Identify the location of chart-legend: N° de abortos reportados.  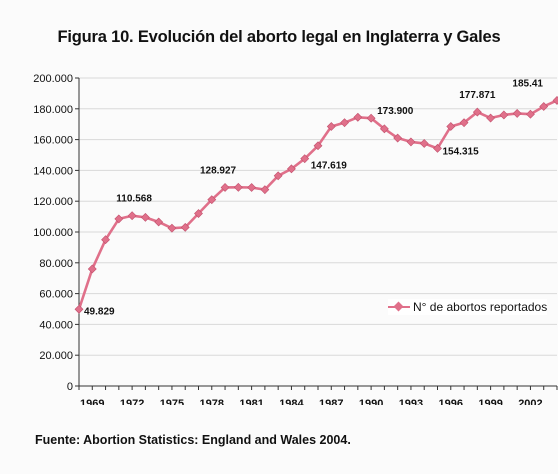
(468, 307).